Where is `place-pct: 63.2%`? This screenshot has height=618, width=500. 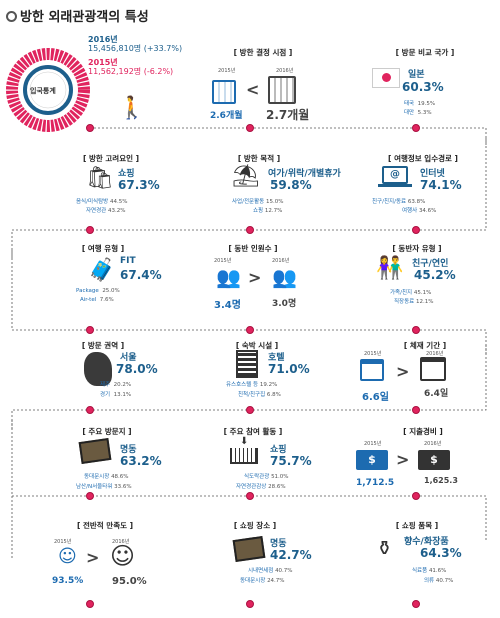 place-pct: 63.2% is located at coordinates (141, 461).